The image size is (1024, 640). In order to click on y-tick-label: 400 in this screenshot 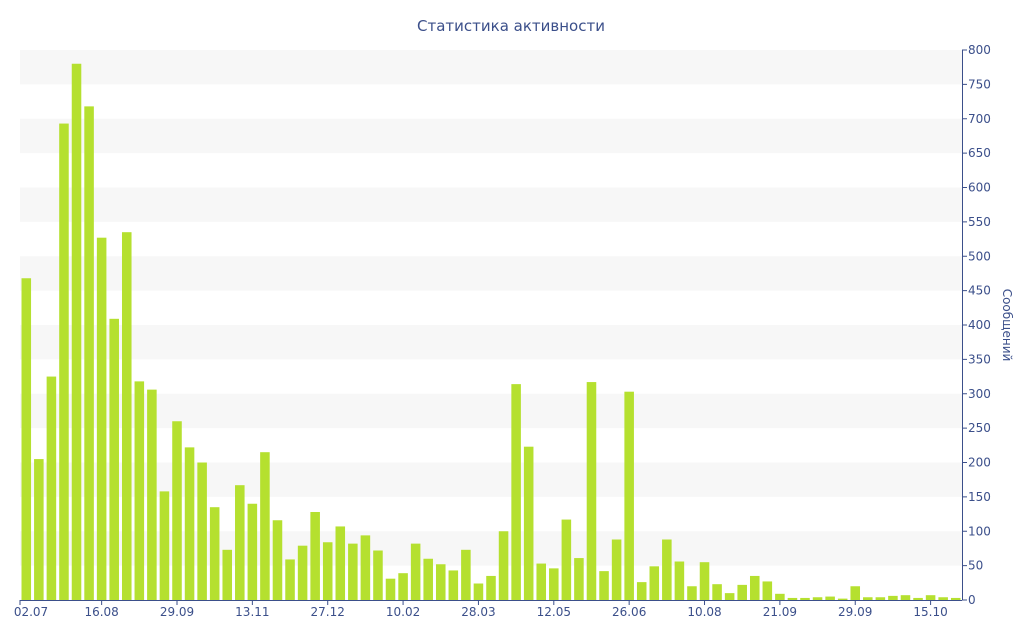, I will do `click(979, 325)`.